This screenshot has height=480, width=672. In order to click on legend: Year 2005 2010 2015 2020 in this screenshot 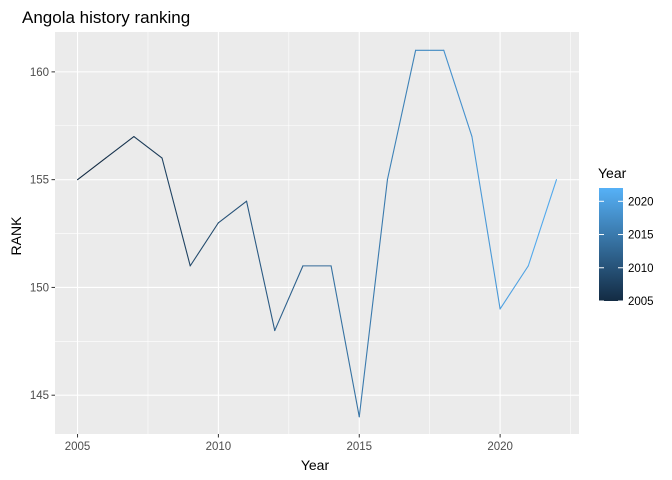, I will do `click(626, 236)`.